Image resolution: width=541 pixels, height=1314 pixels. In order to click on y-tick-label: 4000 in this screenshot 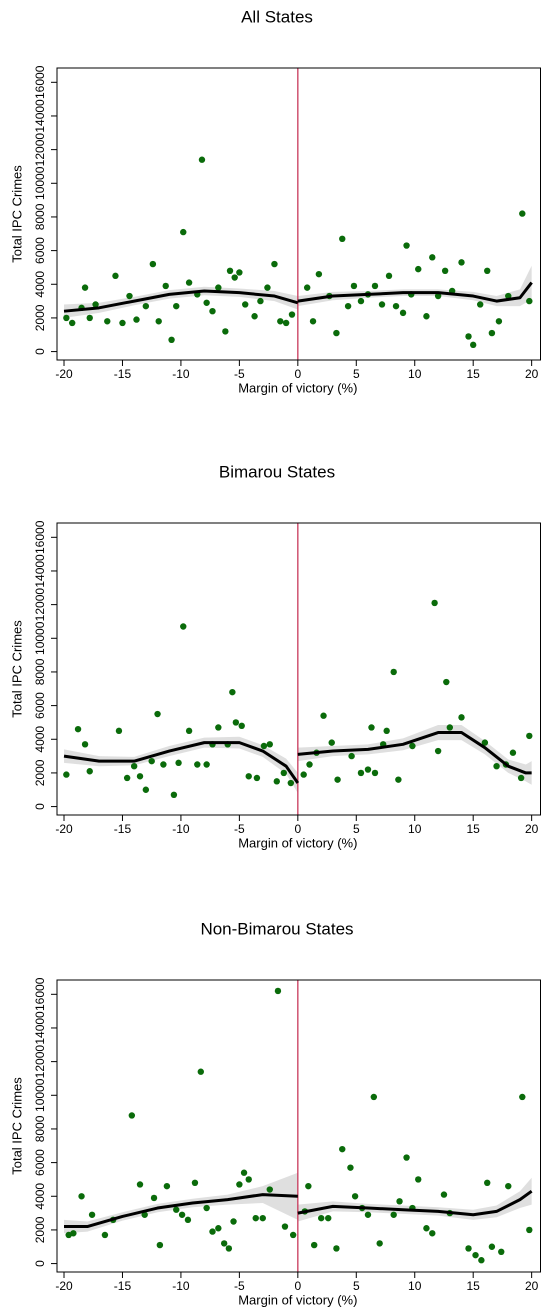, I will do `click(40, 284)`.